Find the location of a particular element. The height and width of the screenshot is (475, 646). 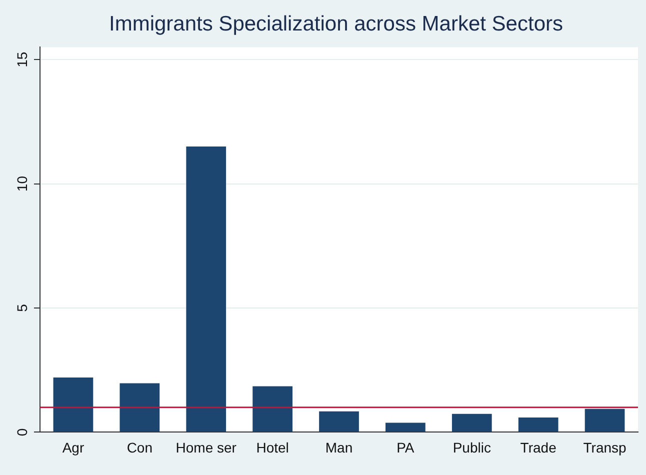

x-tick-label: PA is located at coordinates (405, 447).